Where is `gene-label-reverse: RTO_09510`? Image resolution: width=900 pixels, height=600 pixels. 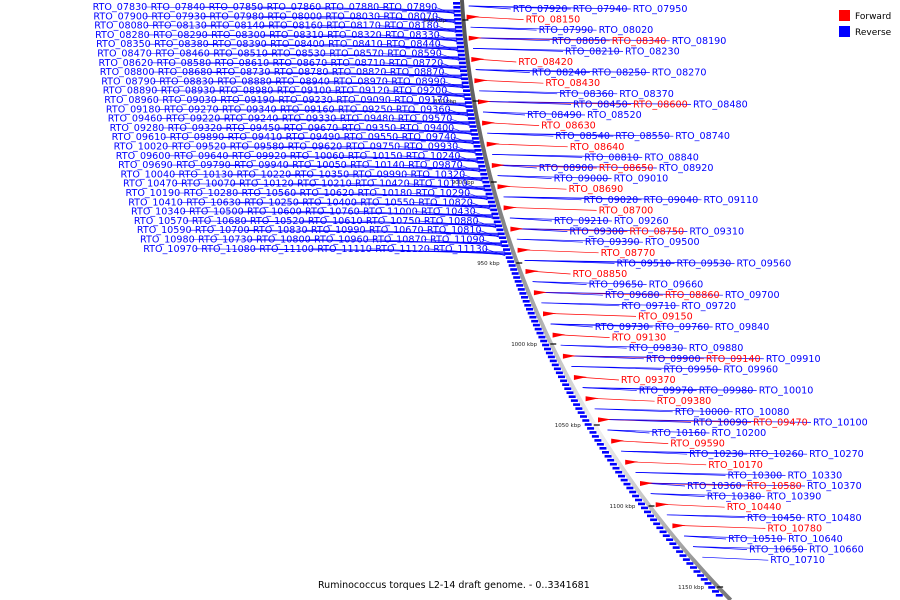
gene-label-reverse: RTO_09510 is located at coordinates (644, 263).